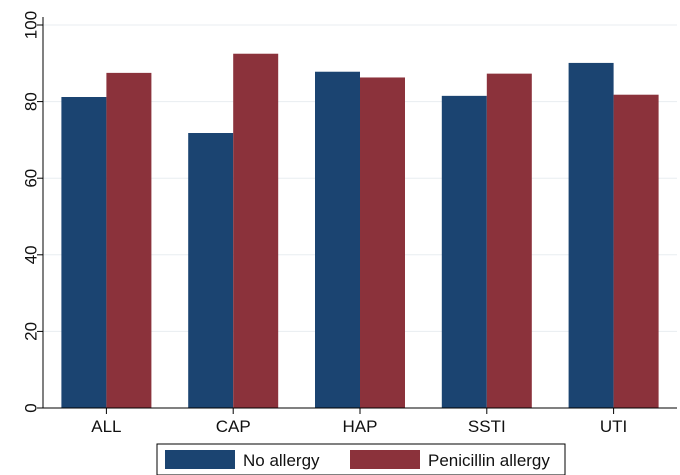 The height and width of the screenshot is (475, 680). Describe the element at coordinates (489, 460) in the screenshot. I see `legend-label: Penicillin allergy` at that location.